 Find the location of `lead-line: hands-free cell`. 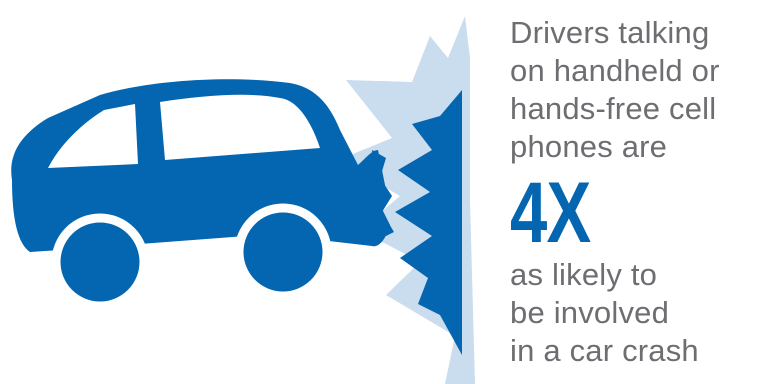

lead-line: hands-free cell is located at coordinates (613, 108).